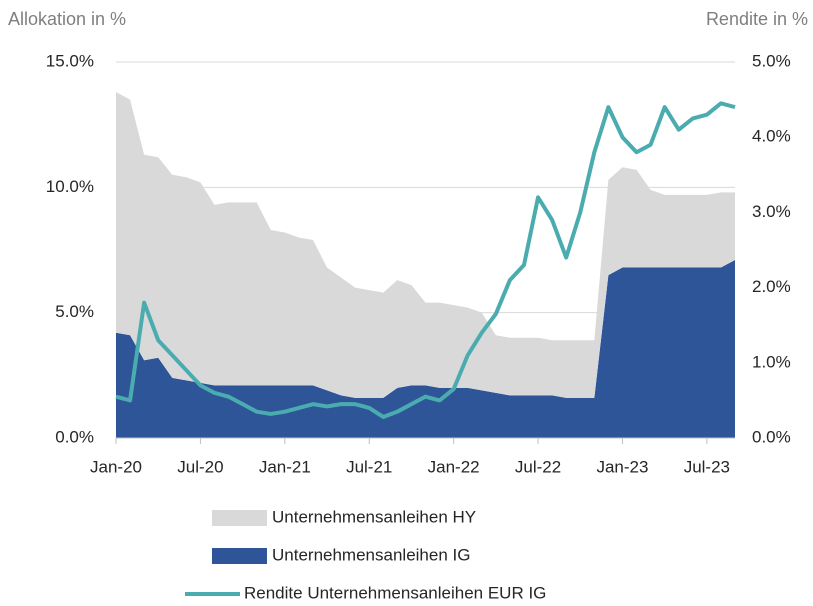 The height and width of the screenshot is (606, 813). What do you see at coordinates (771, 286) in the screenshot?
I see `y2-tick-label: 2.0%` at bounding box center [771, 286].